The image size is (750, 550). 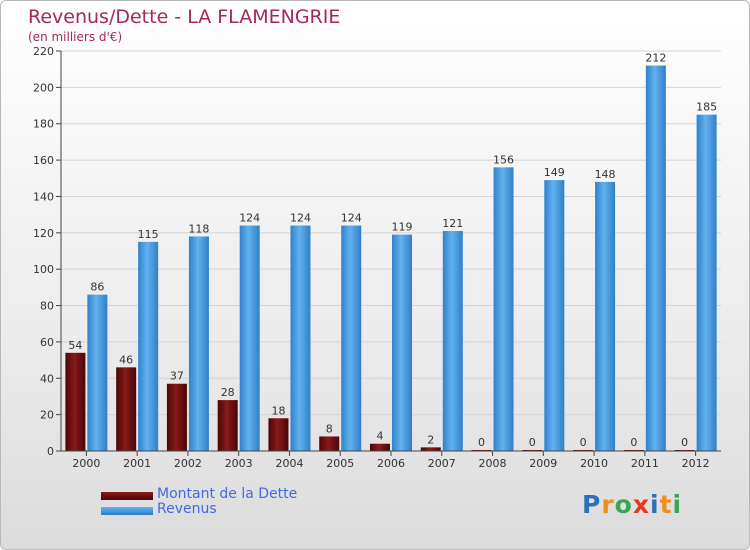 What do you see at coordinates (198, 343) in the screenshot?
I see `bar-revenus-2002` at bounding box center [198, 343].